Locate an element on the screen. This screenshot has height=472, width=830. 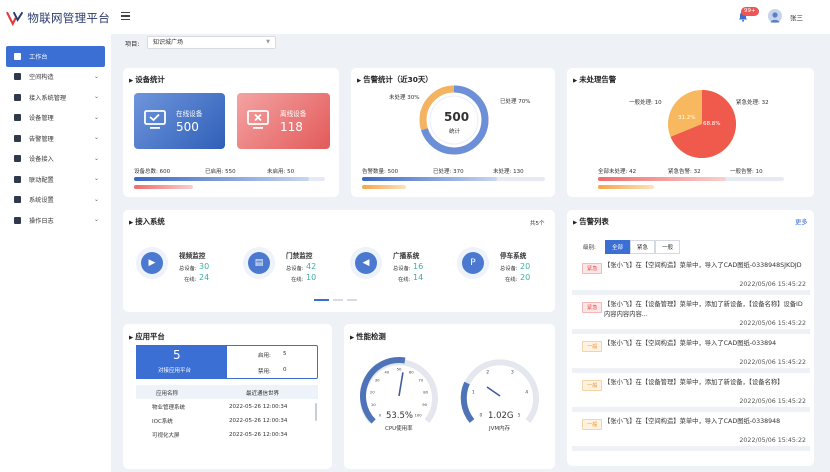
sidebar-item-7: 系统设置 ⌄ is located at coordinates (55, 200).